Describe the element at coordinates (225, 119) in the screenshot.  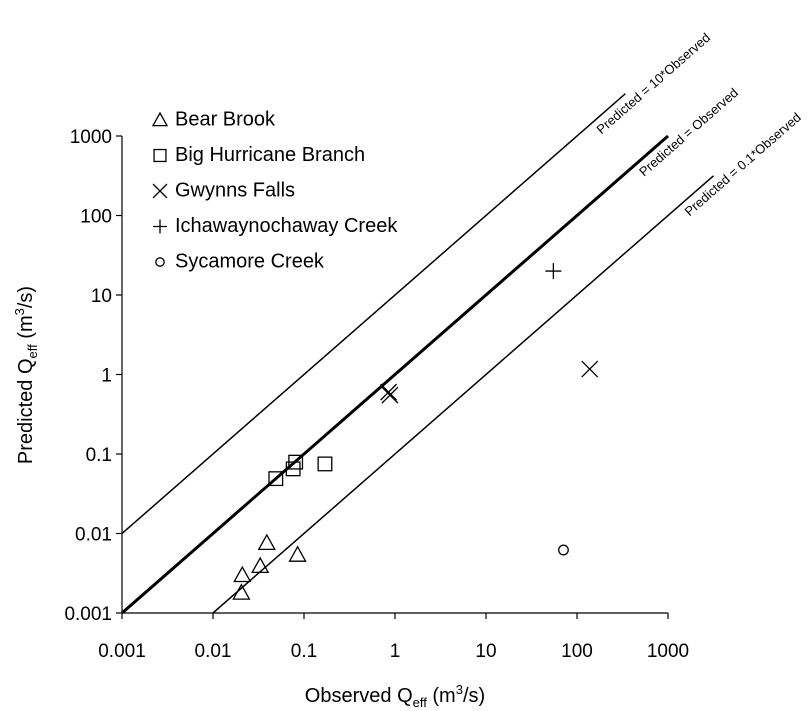
I see `legend-label: Bear Brook` at that location.